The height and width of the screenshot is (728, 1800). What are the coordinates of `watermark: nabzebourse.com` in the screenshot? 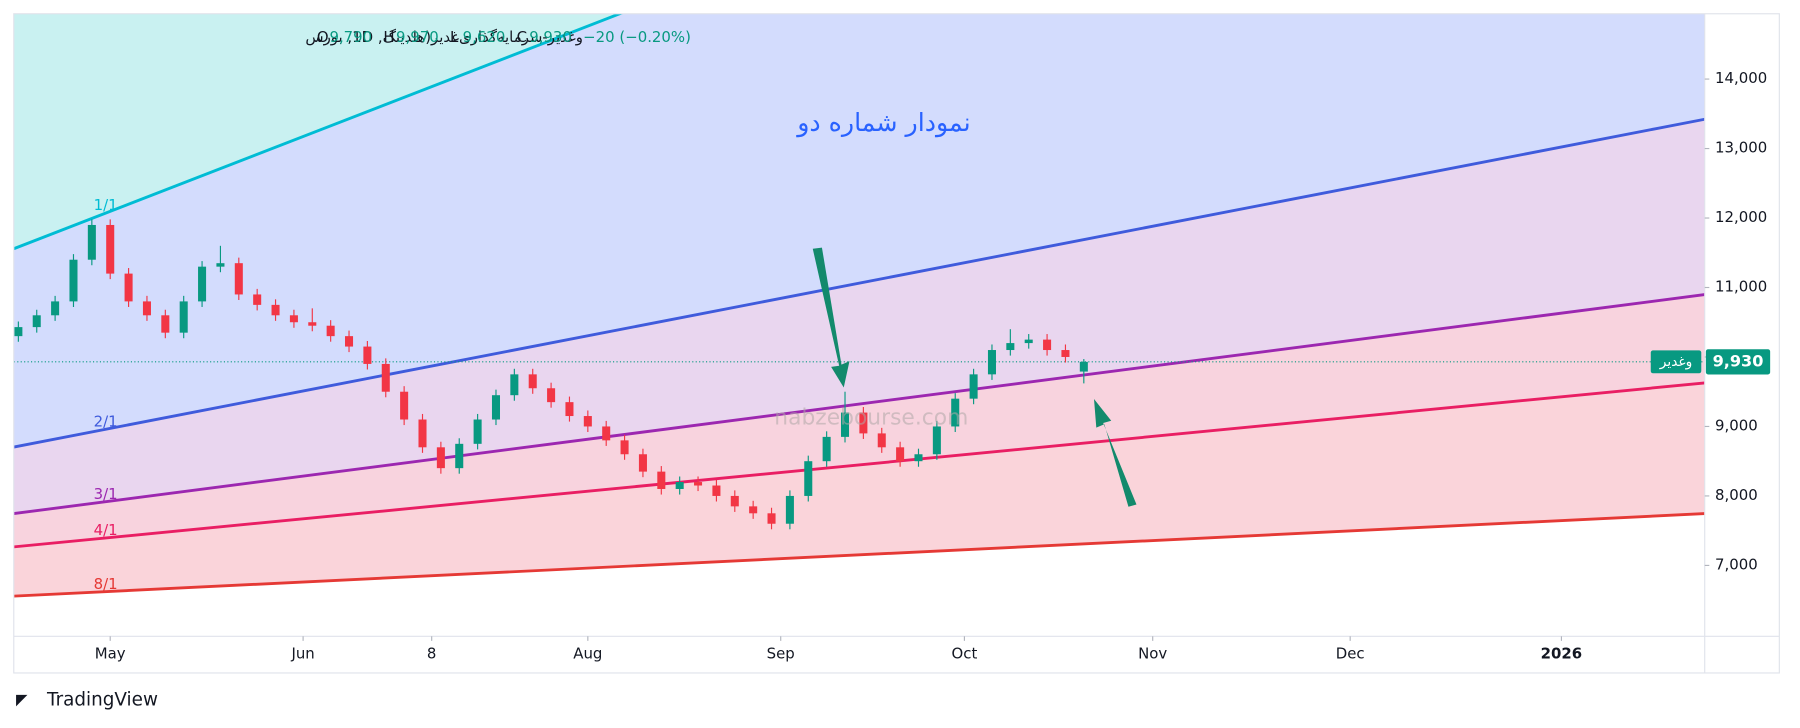 It's located at (871, 417).